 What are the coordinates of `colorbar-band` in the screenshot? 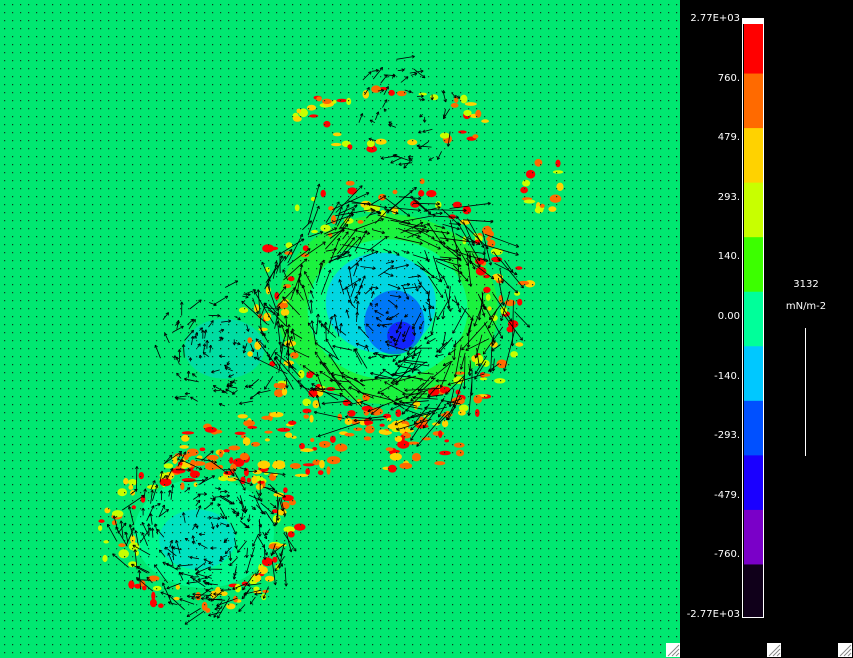 It's located at (753, 428).